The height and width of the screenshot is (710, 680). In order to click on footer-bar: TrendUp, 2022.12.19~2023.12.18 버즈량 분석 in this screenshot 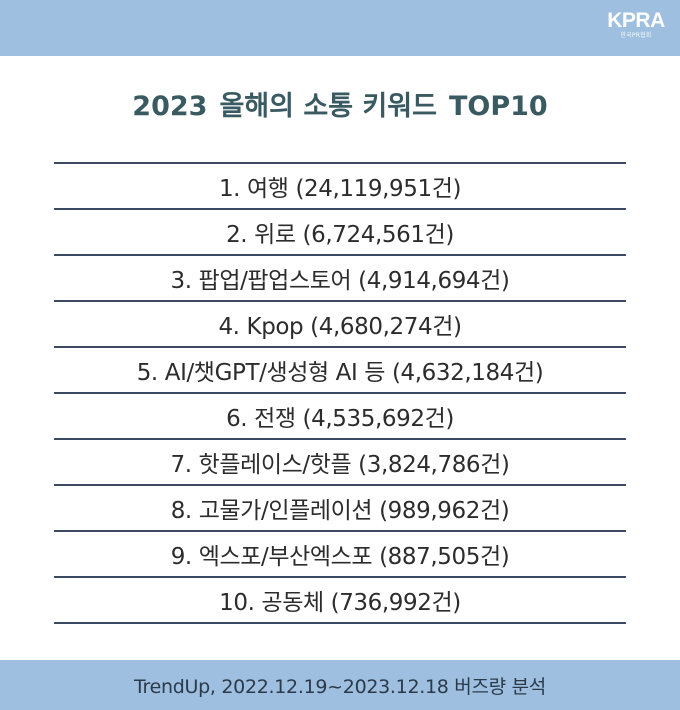, I will do `click(340, 685)`.